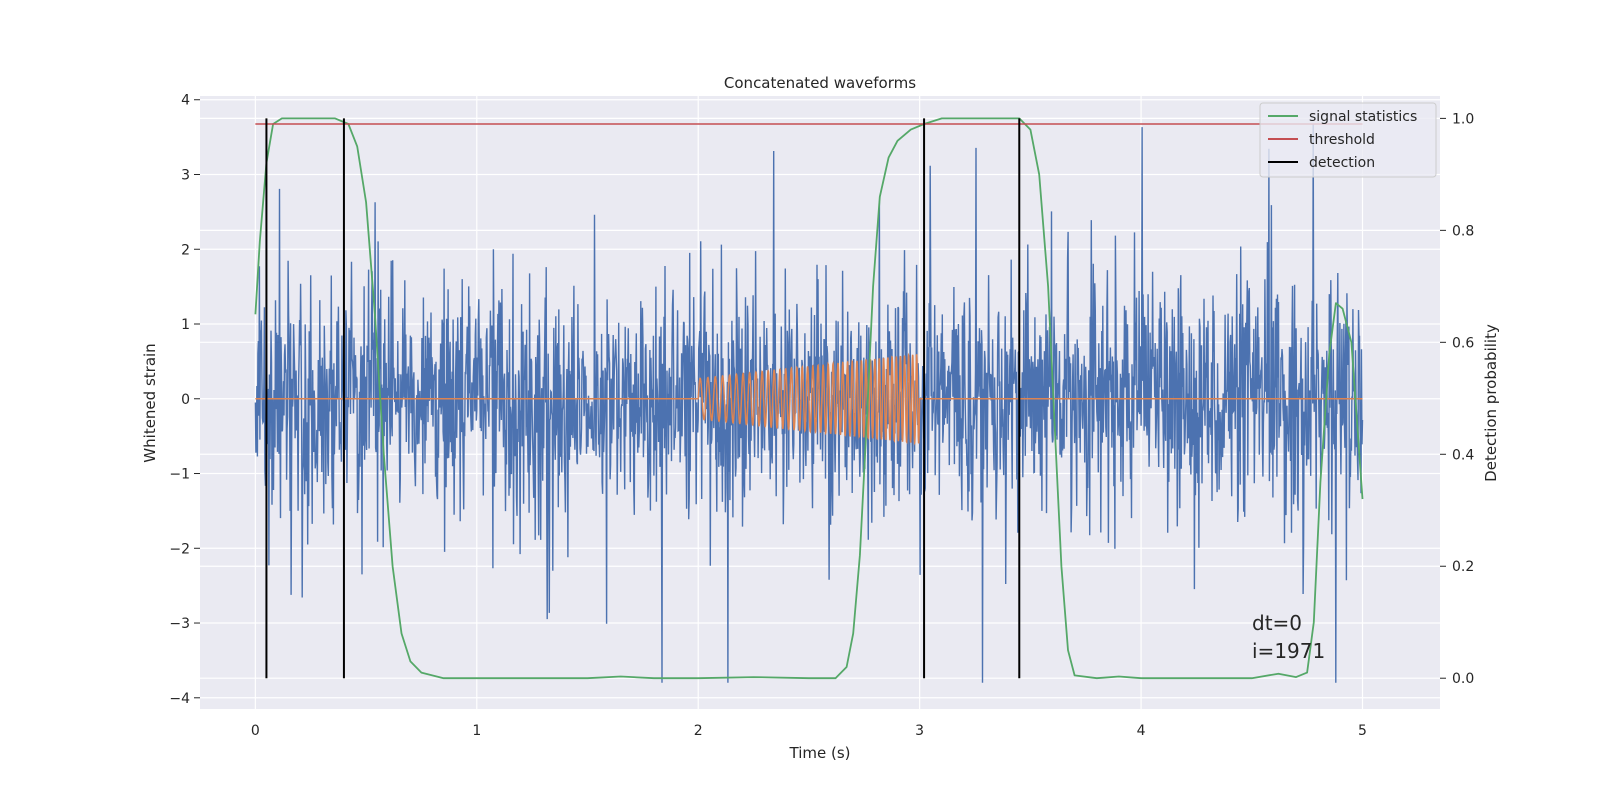  What do you see at coordinates (1363, 117) in the screenshot?
I see `legend-label-signal-statistics: signal statistics` at bounding box center [1363, 117].